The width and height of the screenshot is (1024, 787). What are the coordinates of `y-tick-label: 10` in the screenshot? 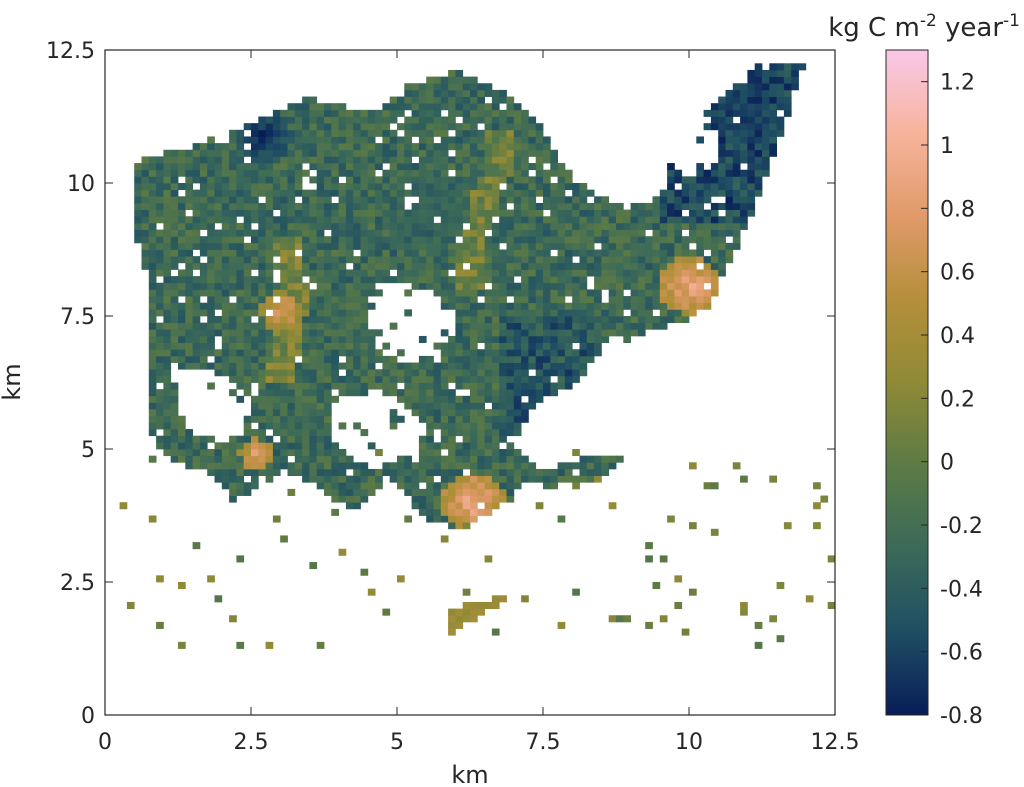 It's located at (81, 184).